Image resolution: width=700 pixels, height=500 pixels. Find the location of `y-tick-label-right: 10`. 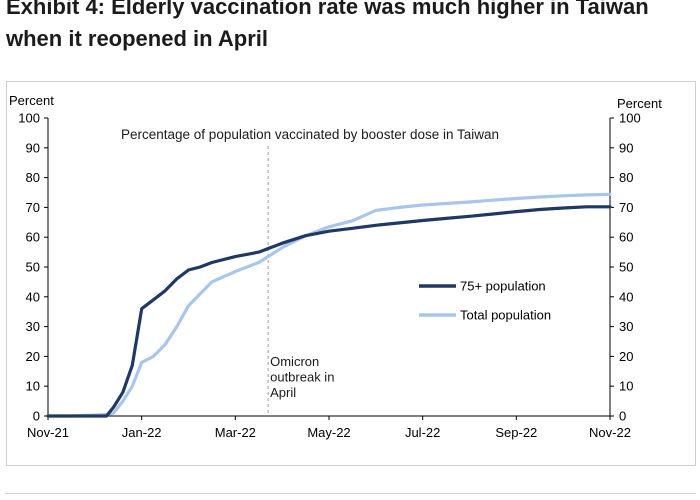

y-tick-label-right: 10 is located at coordinates (626, 386).